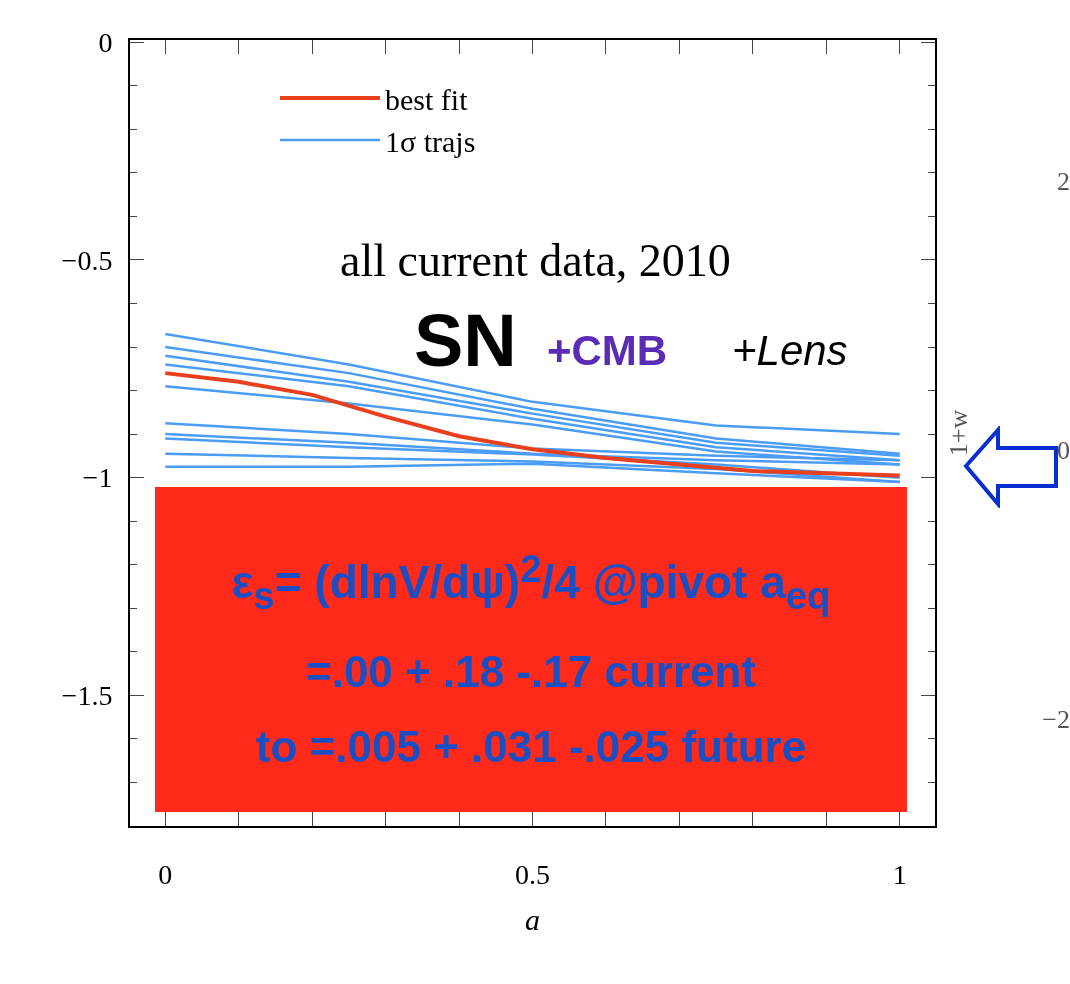  What do you see at coordinates (899, 874) in the screenshot?
I see `x-tick-label: 1` at bounding box center [899, 874].